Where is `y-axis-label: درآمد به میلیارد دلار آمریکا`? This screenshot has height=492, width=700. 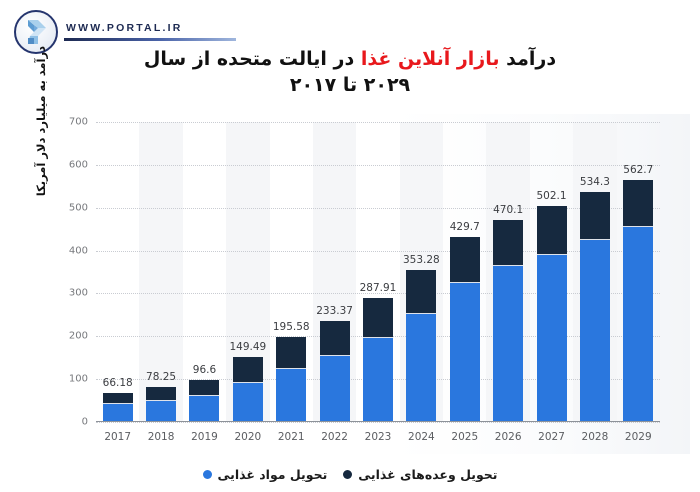
y-axis-label: درآمد به میلیارد دلار آمریکا is located at coordinates (41, 121).